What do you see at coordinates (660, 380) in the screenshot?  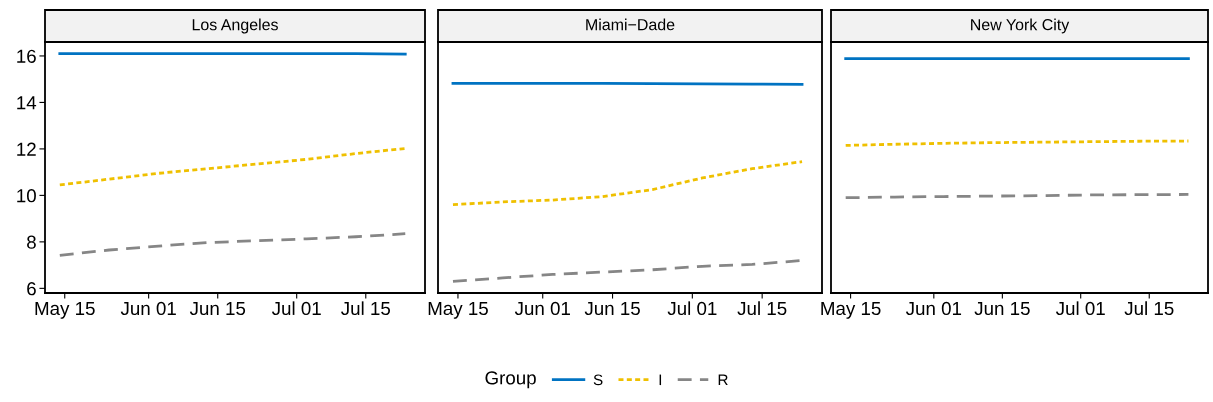 I see `legend-label: I` at bounding box center [660, 380].